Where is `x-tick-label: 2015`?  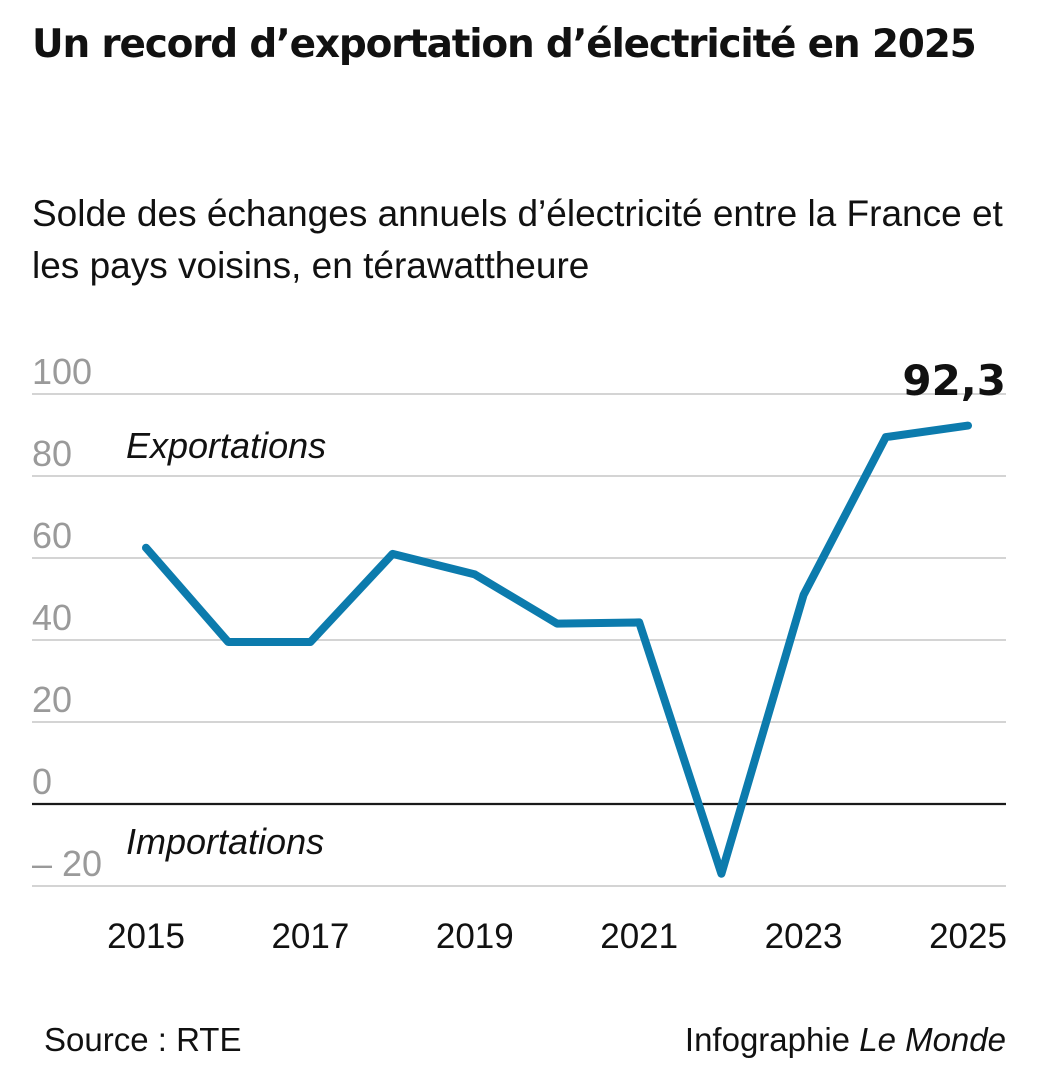
x-tick-label: 2015 is located at coordinates (146, 936).